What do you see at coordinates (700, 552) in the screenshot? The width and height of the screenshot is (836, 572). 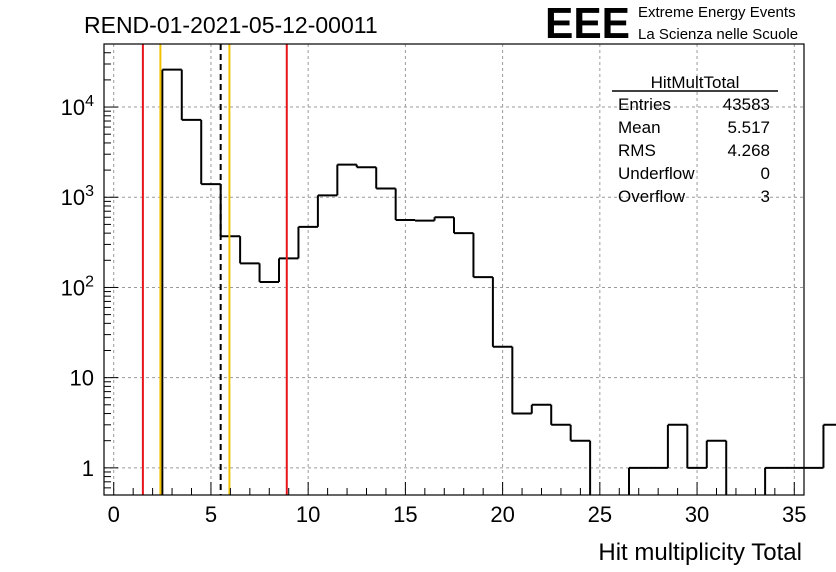 I see `x-axis-label: Hit multiplicity Total` at bounding box center [700, 552].